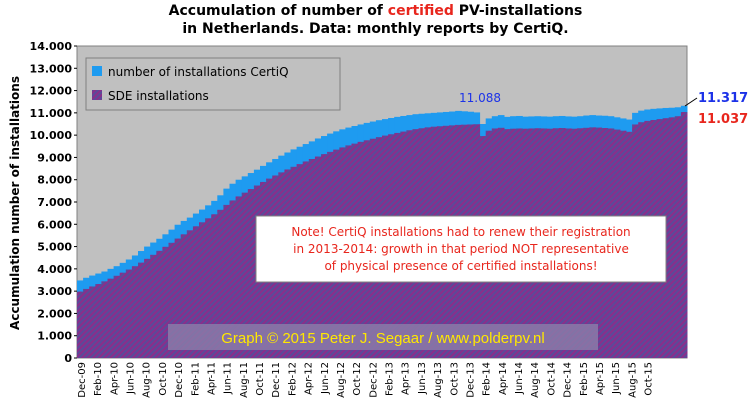 The width and height of the screenshot is (751, 411). Describe the element at coordinates (723, 119) in the screenshot. I see `annotation-last-sde: 11.037` at that location.